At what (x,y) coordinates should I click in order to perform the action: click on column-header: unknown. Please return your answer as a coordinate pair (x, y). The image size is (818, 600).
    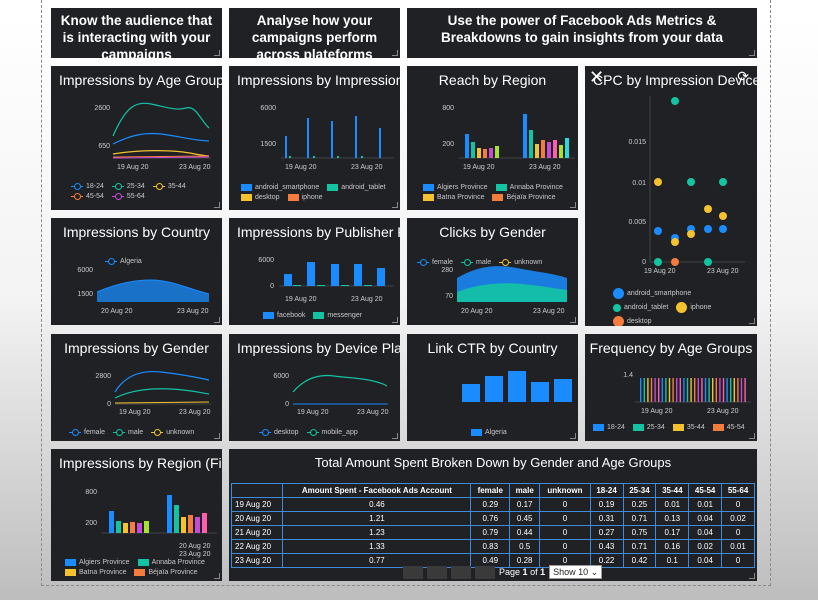
    Looking at the image, I should click on (565, 490).